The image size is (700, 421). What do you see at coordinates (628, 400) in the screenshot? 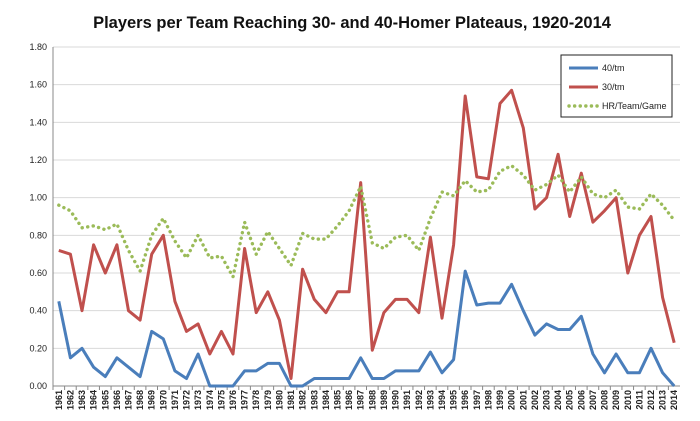
I see `x-tick-label: 2010` at bounding box center [628, 400].